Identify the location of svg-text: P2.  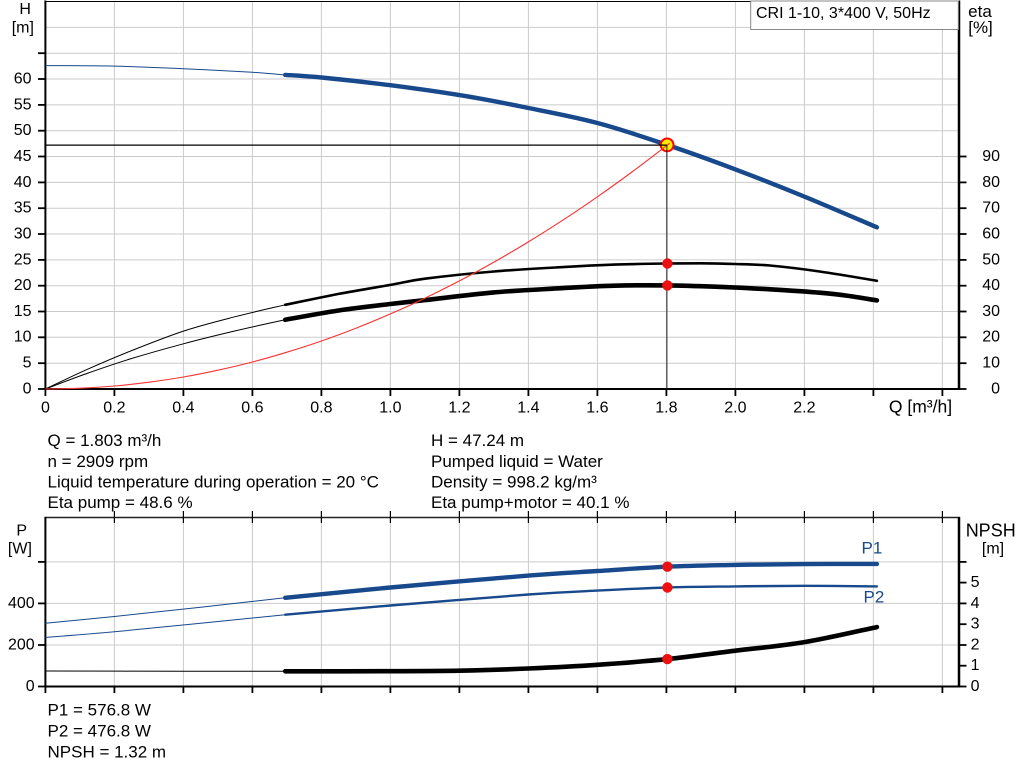
(874, 597).